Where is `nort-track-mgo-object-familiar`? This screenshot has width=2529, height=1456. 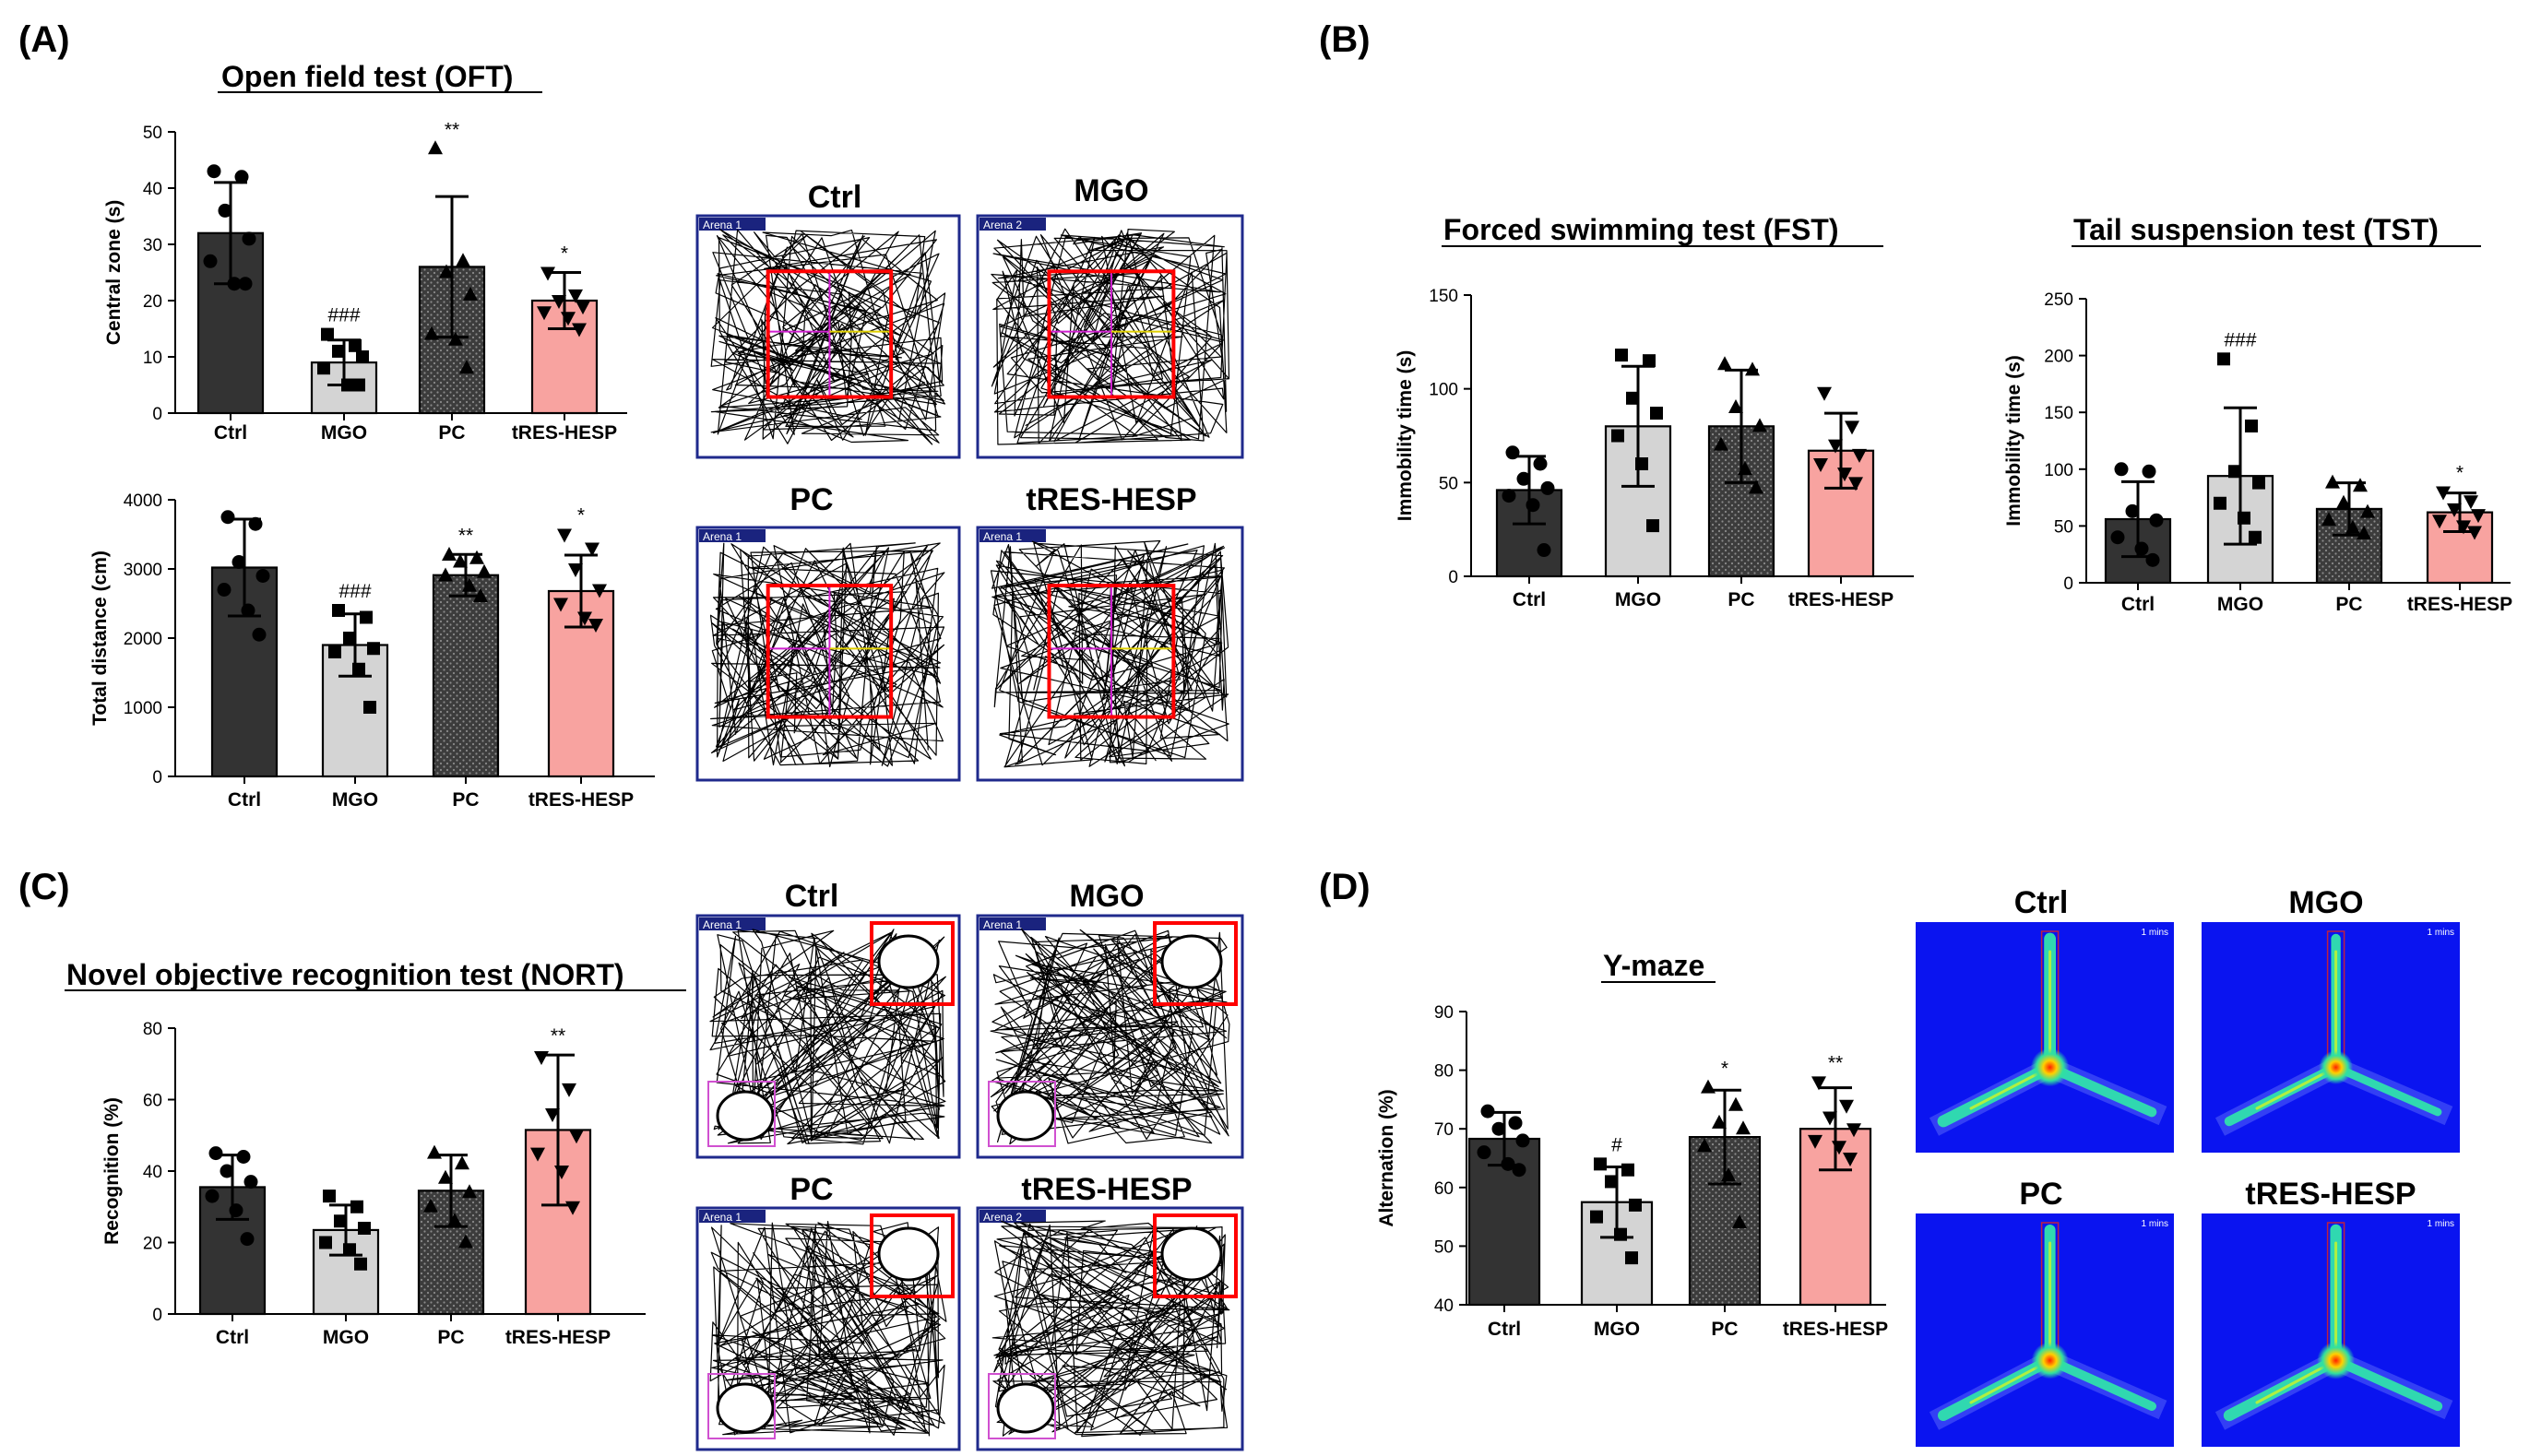 nort-track-mgo-object-familiar is located at coordinates (1025, 1116).